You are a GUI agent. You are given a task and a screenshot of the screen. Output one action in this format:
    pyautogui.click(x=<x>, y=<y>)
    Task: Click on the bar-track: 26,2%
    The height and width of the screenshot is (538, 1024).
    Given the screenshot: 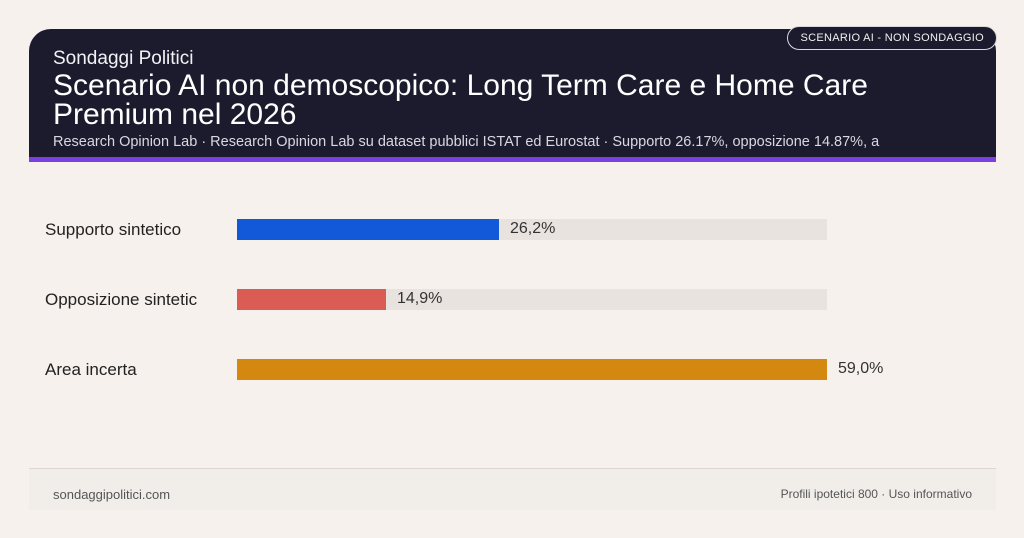 What is the action you would take?
    pyautogui.click(x=532, y=229)
    